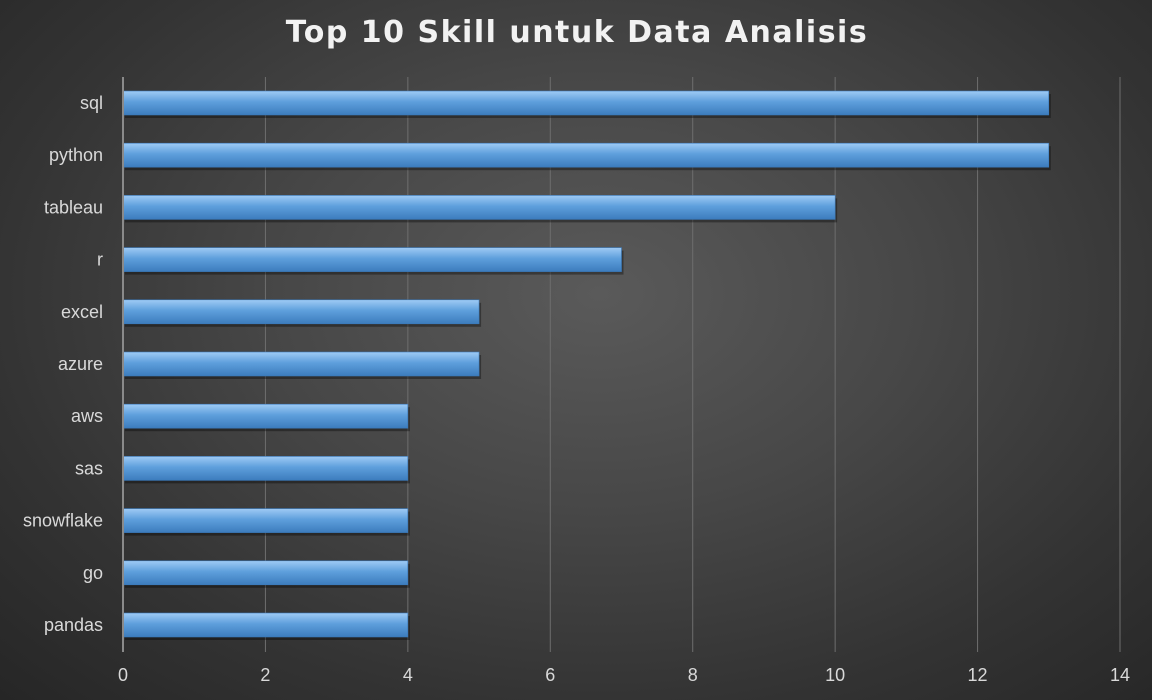 This screenshot has width=1152, height=700. Describe the element at coordinates (978, 675) in the screenshot. I see `x-tick-label: 12` at that location.